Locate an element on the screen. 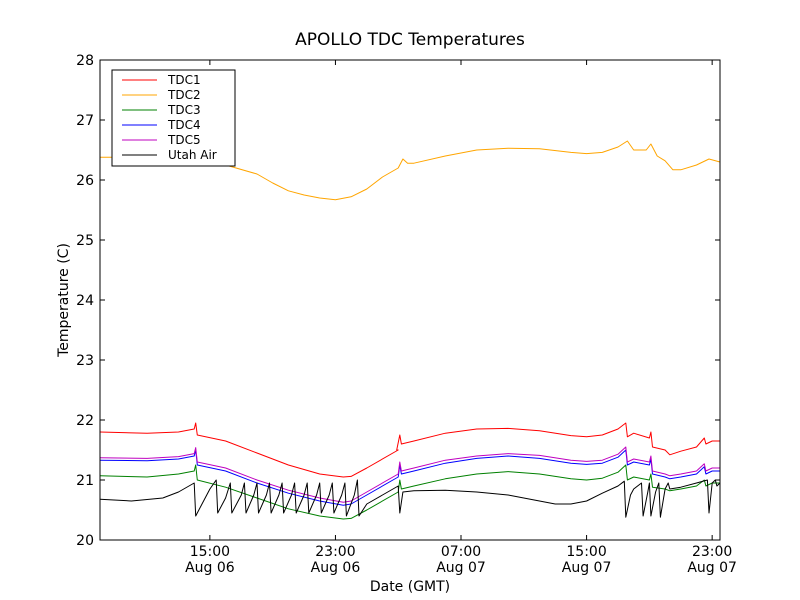  y-tick-label: 28 is located at coordinates (85, 61).